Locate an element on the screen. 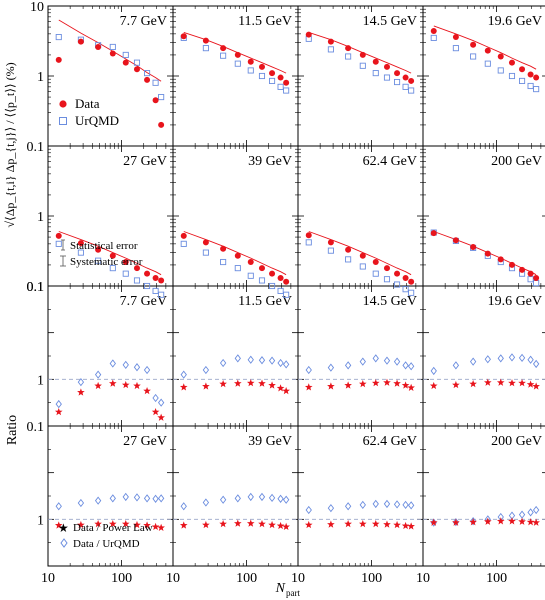 This screenshot has height=600, width=545. legend-stat-marker is located at coordinates (63, 245).